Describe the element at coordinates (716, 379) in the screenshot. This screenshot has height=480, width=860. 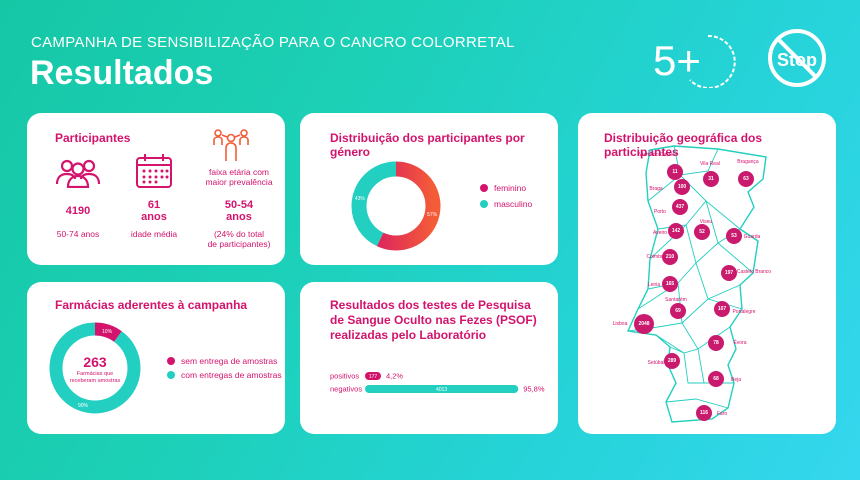
I see `district-badge-beja: 68` at that location.